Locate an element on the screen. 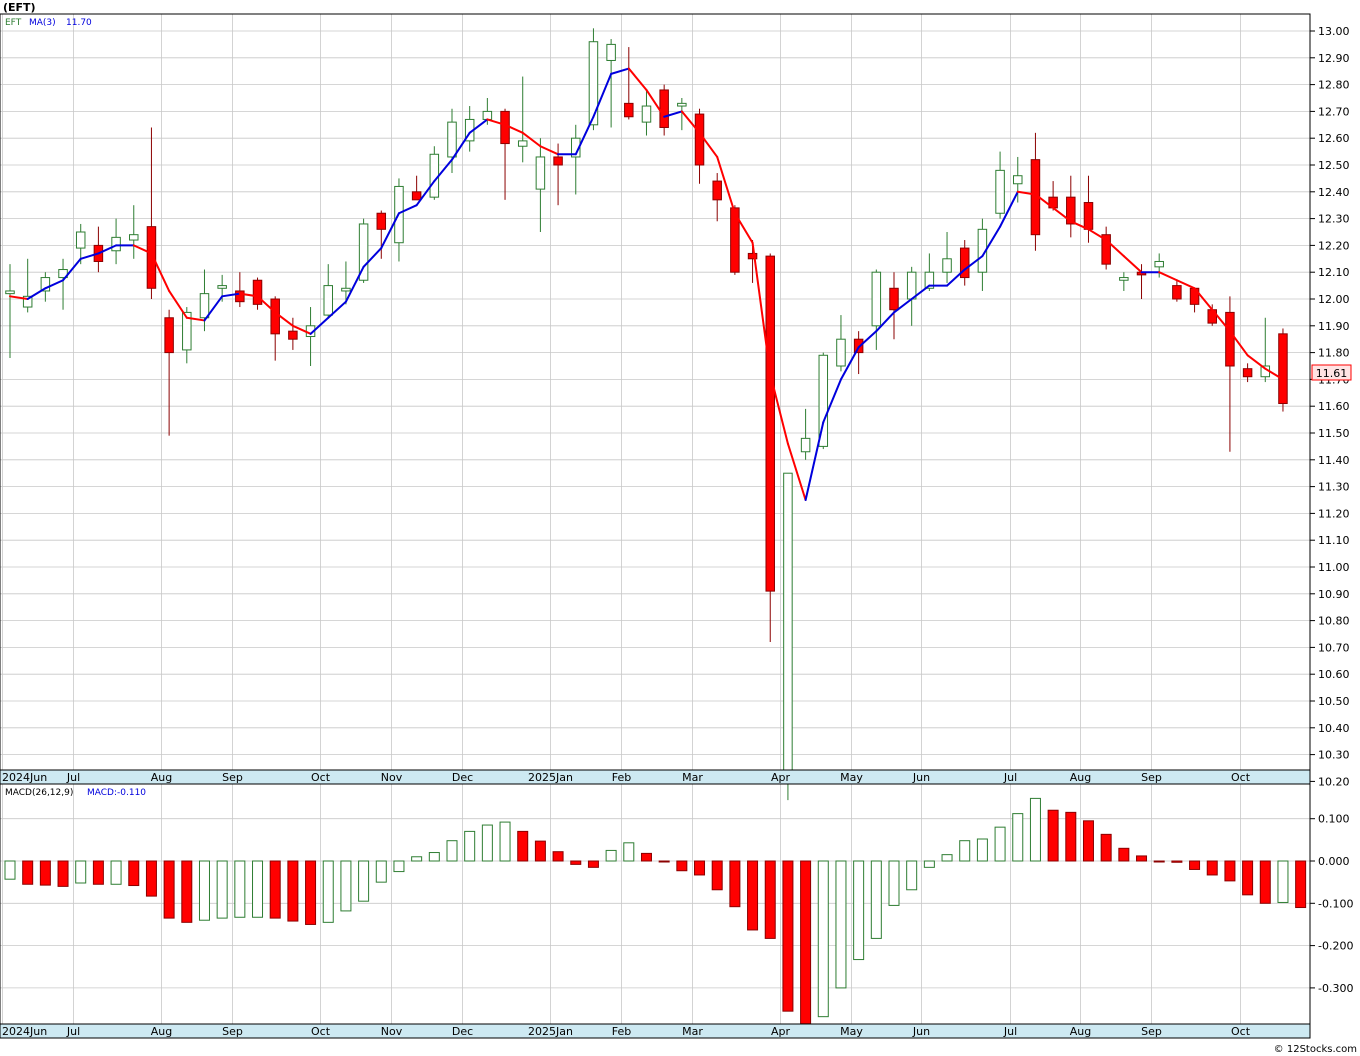 The width and height of the screenshot is (1360, 1056). macd-y-tick-label: -0.100 is located at coordinates (1335, 903).